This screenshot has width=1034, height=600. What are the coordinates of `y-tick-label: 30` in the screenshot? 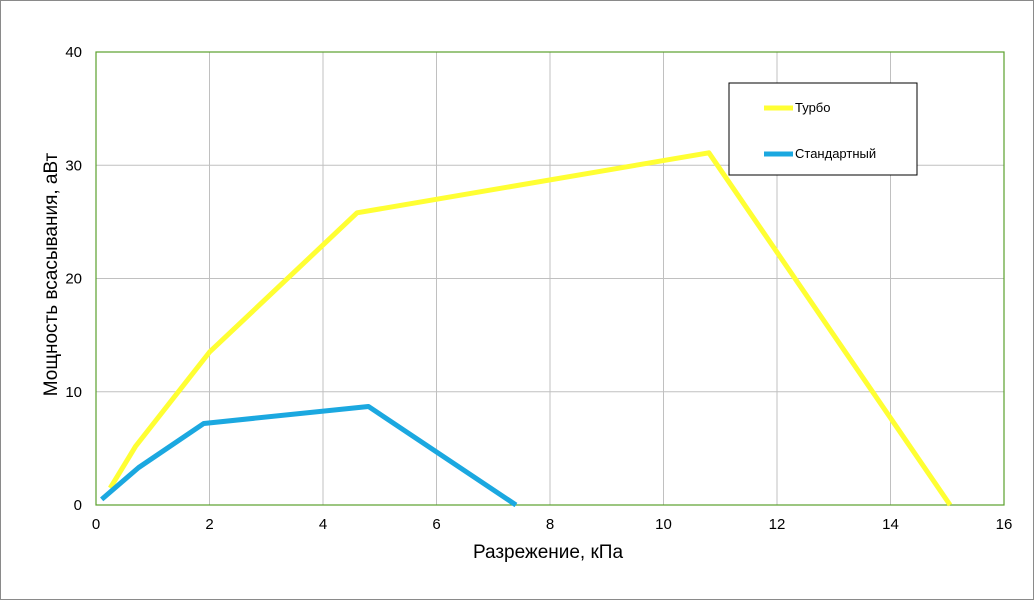 It's located at (73, 165).